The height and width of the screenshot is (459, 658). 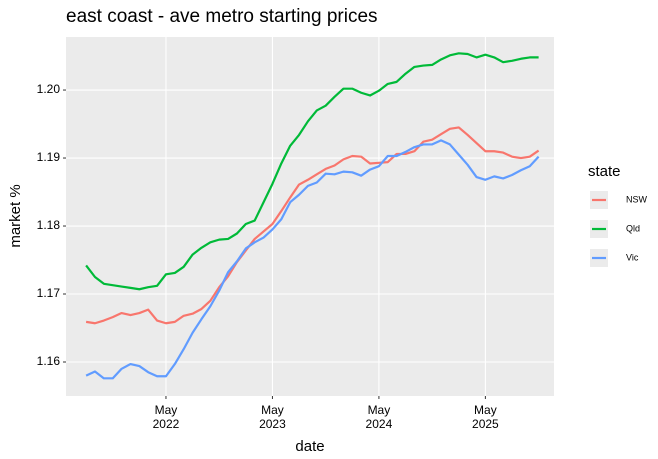 I want to click on x-tick-label: May 2023, so click(x=272, y=417).